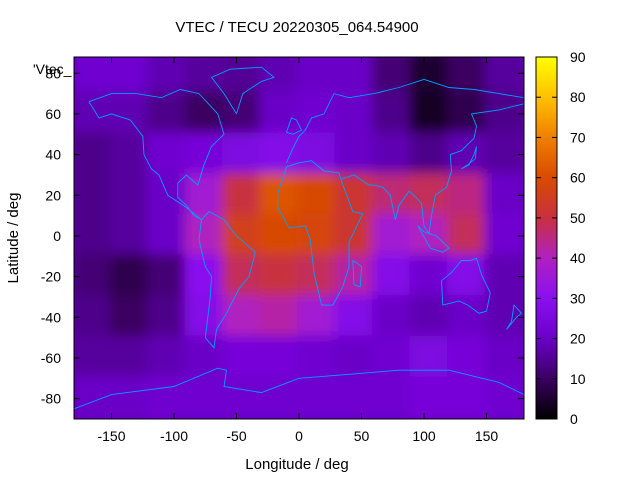 The height and width of the screenshot is (480, 640). Describe the element at coordinates (578, 379) in the screenshot. I see `colorbar-tick-label: 10` at that location.